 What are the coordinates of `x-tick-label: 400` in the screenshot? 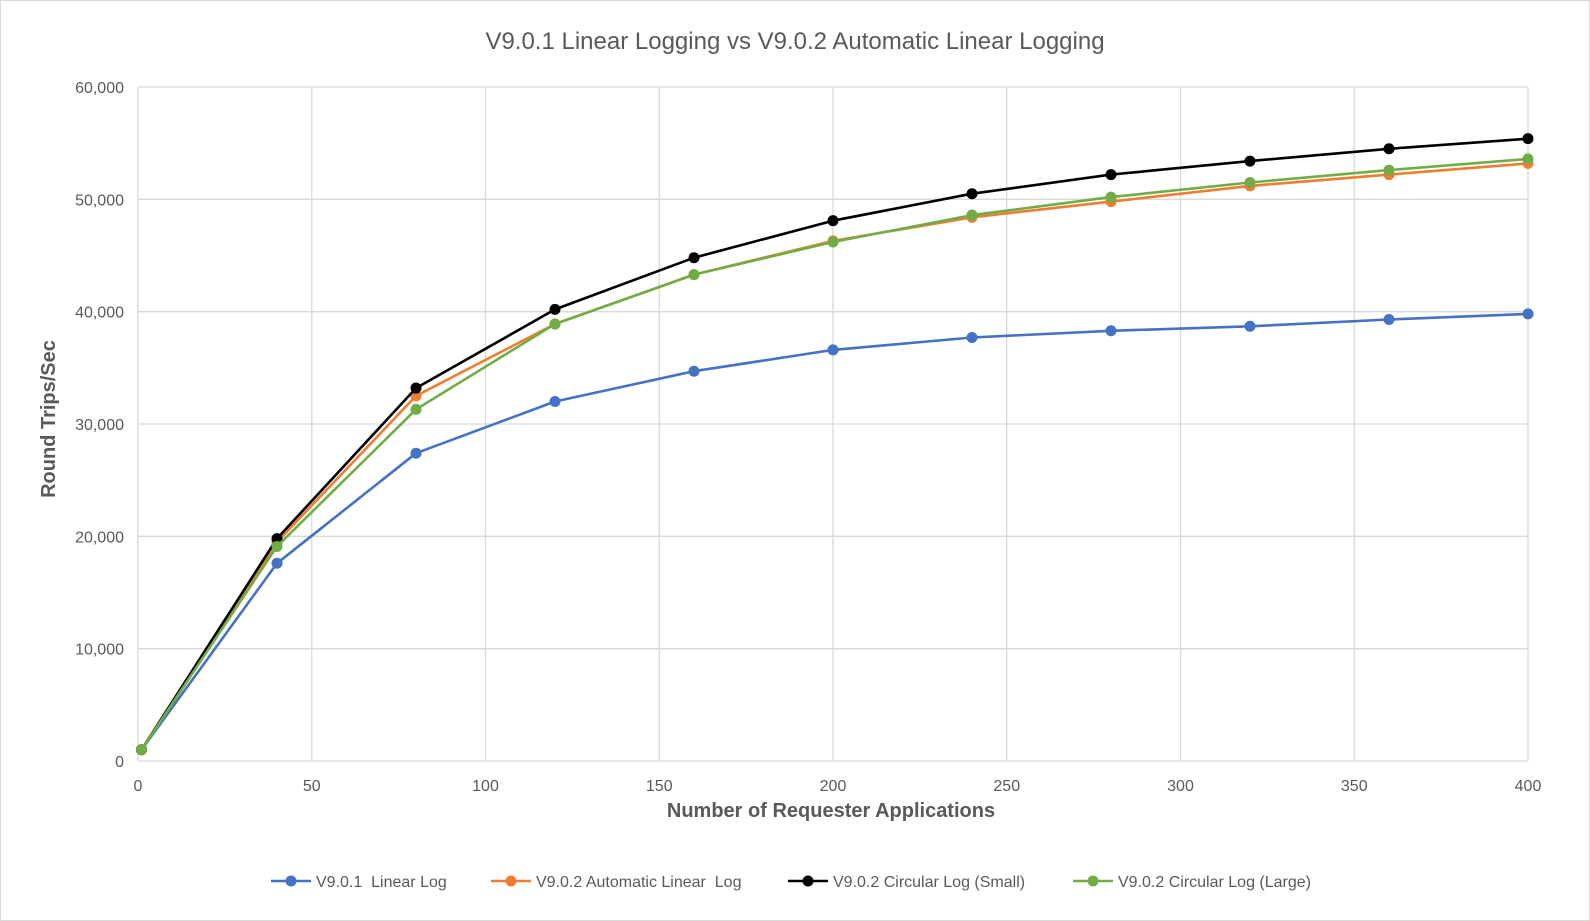 It's located at (1528, 786).